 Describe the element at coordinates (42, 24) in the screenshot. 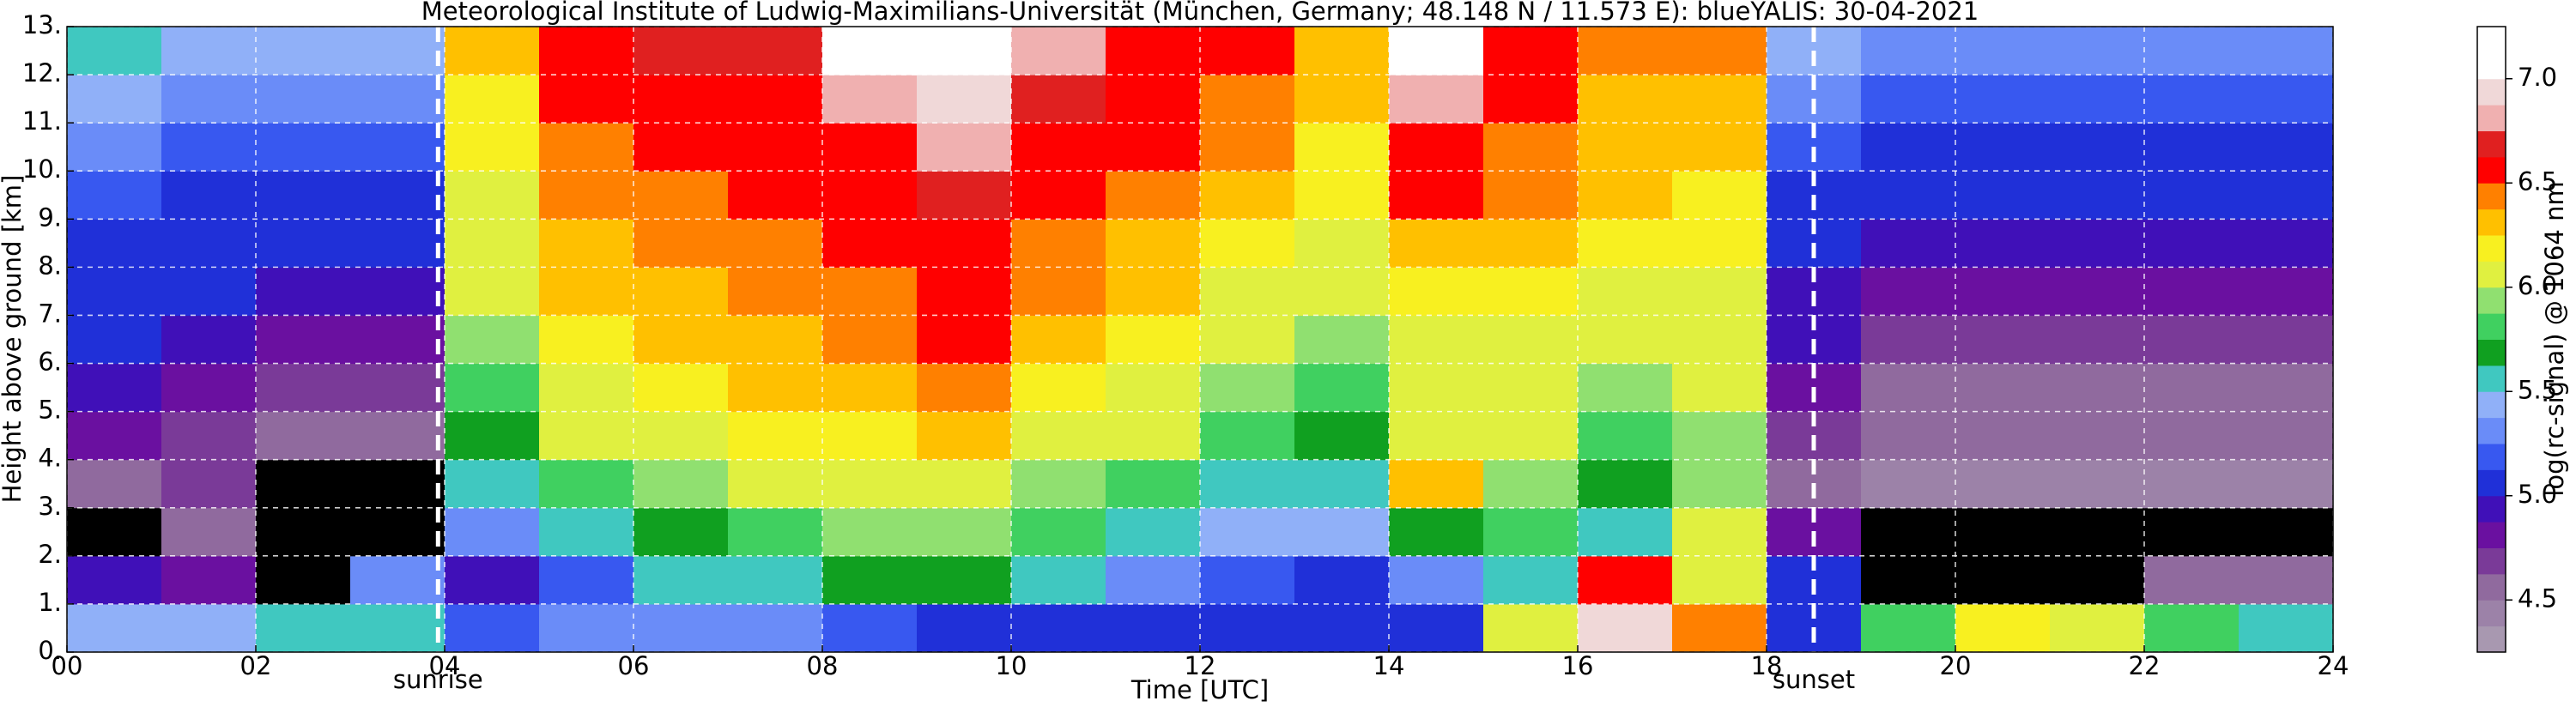

I see `y-tick-label: 13.` at that location.